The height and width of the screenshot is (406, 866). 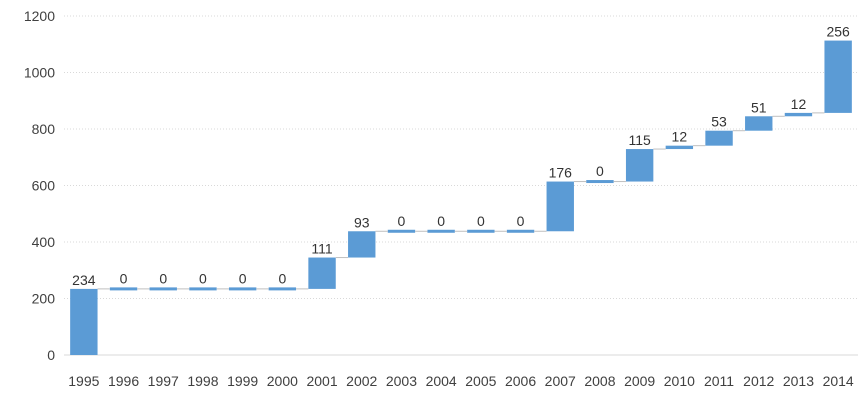 What do you see at coordinates (163, 381) in the screenshot?
I see `x-tick-label: 1997` at bounding box center [163, 381].